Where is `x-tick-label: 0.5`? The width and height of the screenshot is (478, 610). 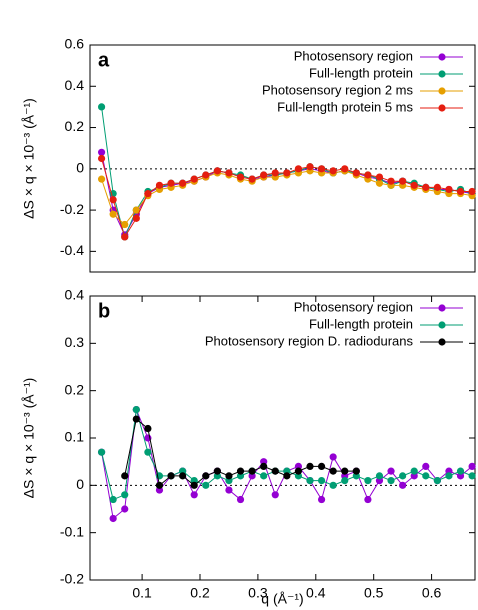 x-tick-label: 0.5 is located at coordinates (374, 593).